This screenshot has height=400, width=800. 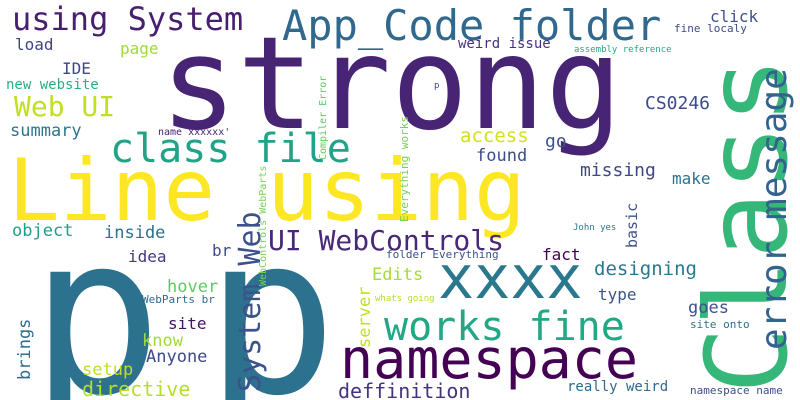 What do you see at coordinates (147, 256) in the screenshot?
I see `word-idea: idea` at bounding box center [147, 256].